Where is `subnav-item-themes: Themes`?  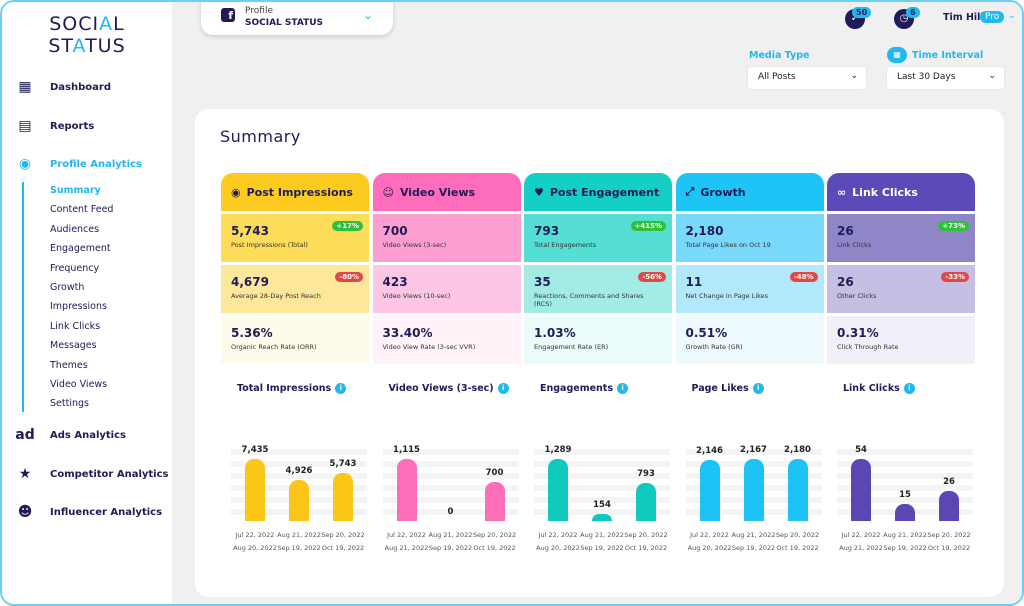
subnav-item-themes: Themes is located at coordinates (69, 365).